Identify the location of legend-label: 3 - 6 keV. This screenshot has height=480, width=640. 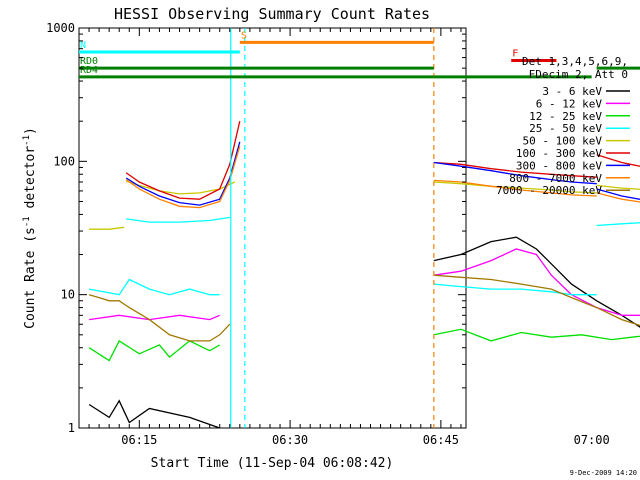
(572, 91).